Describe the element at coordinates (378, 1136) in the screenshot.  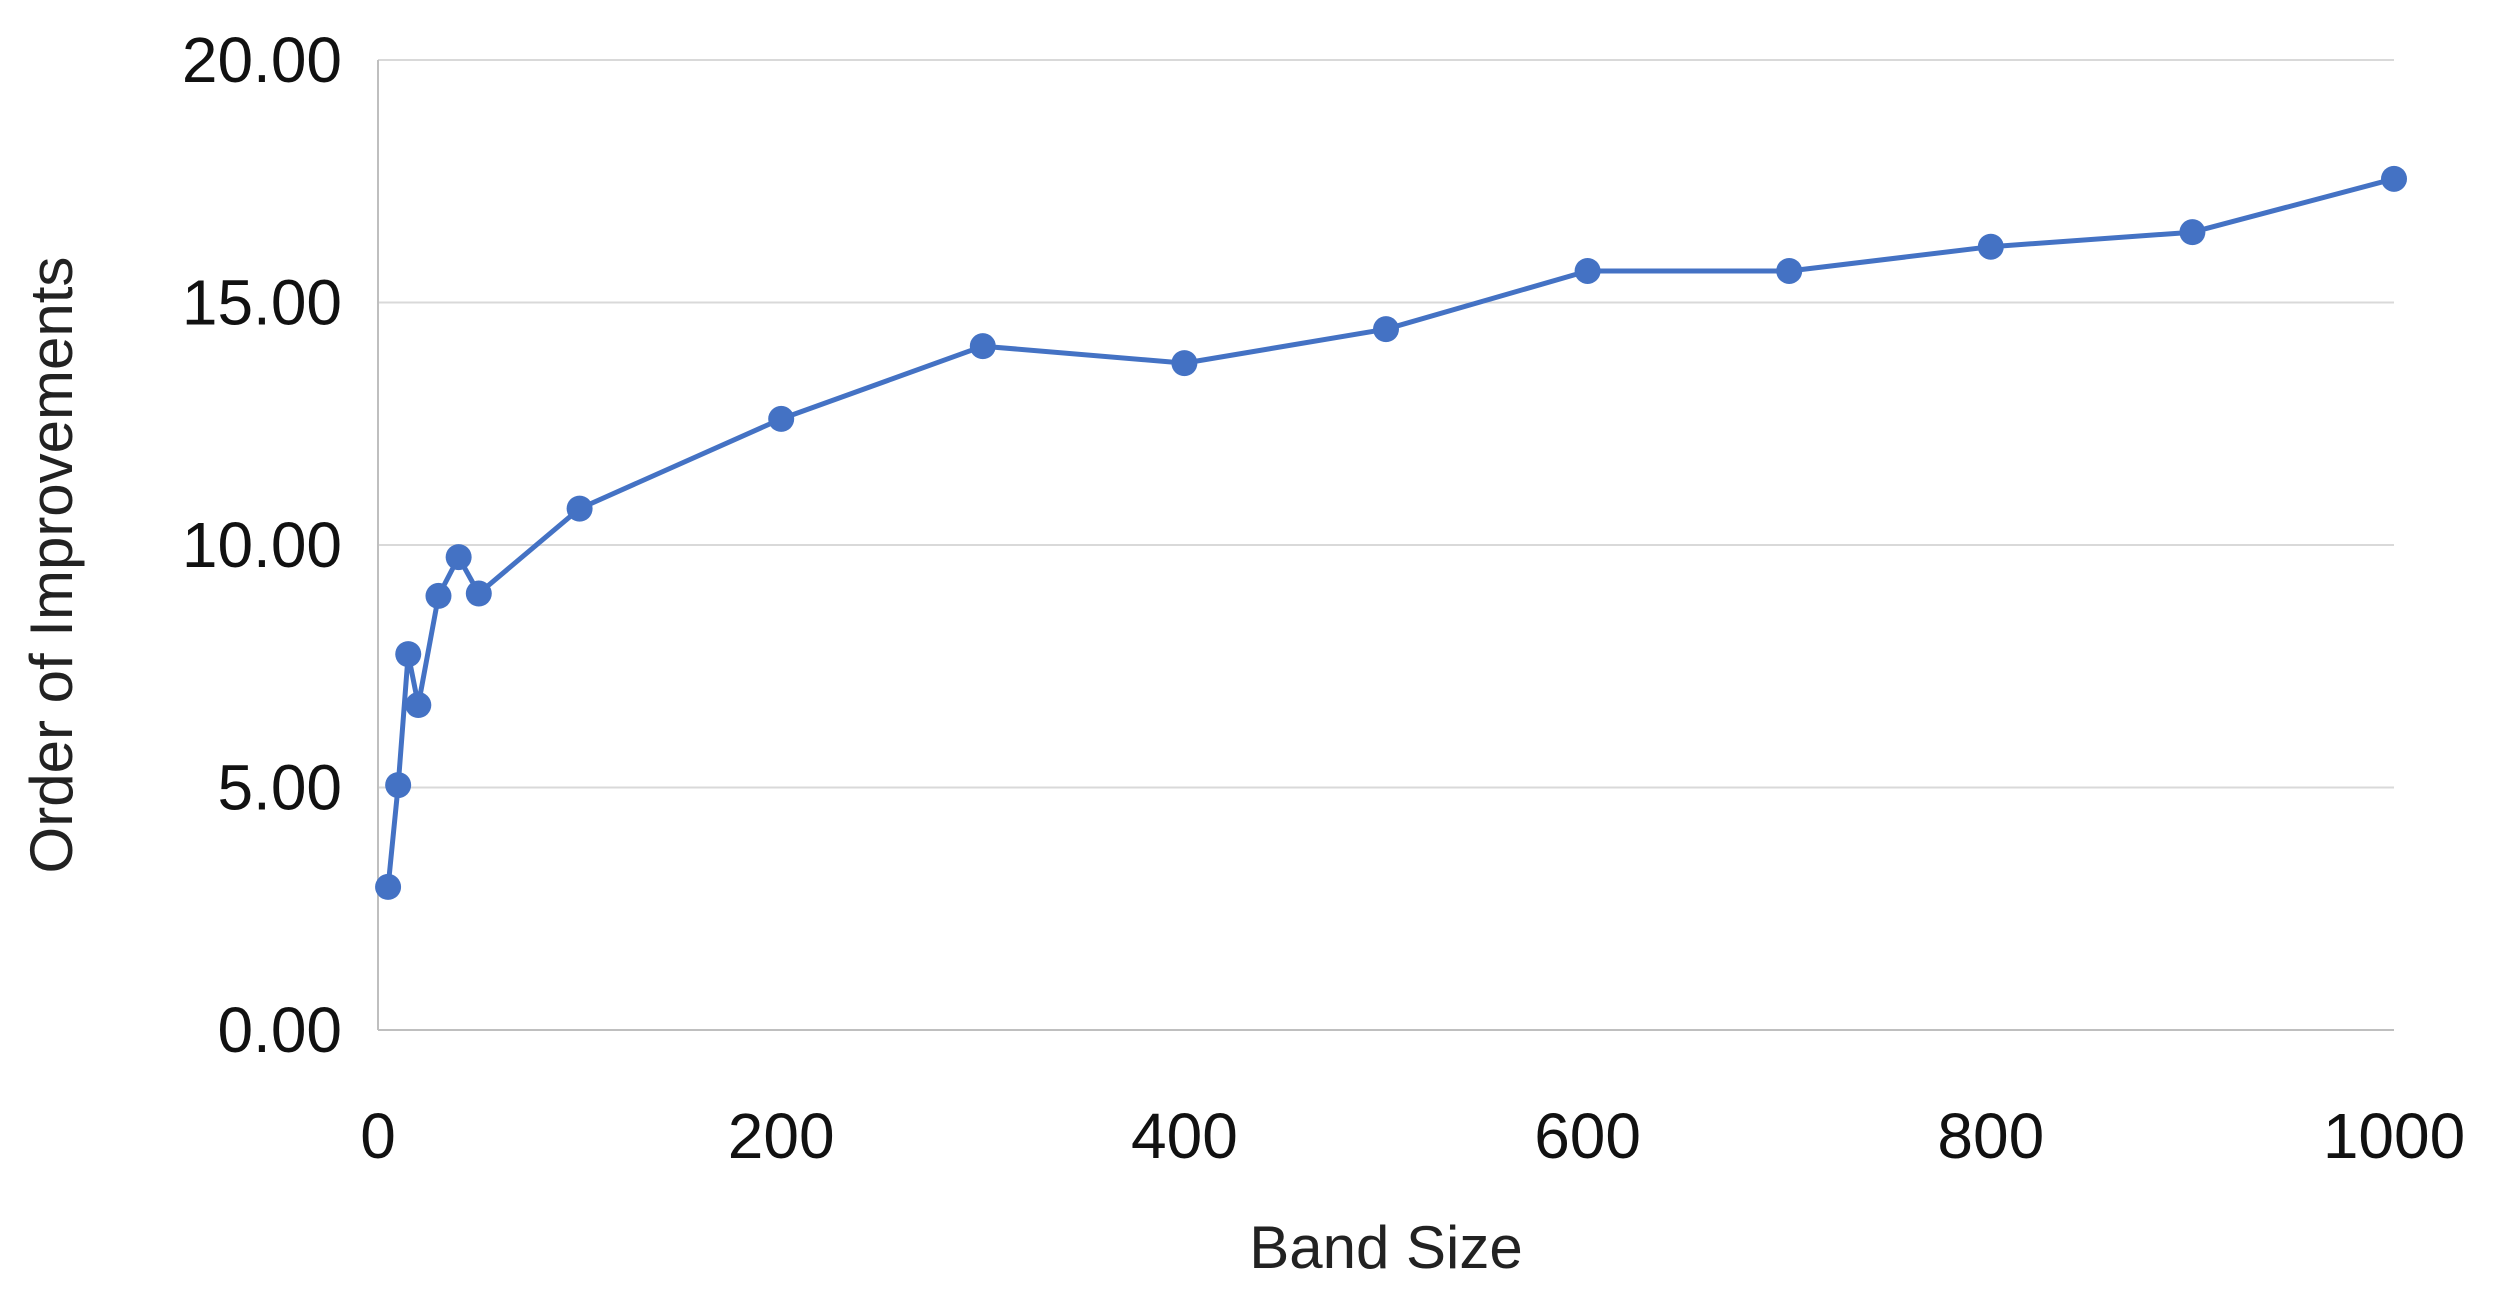
I see `x-tick-label: 0` at that location.